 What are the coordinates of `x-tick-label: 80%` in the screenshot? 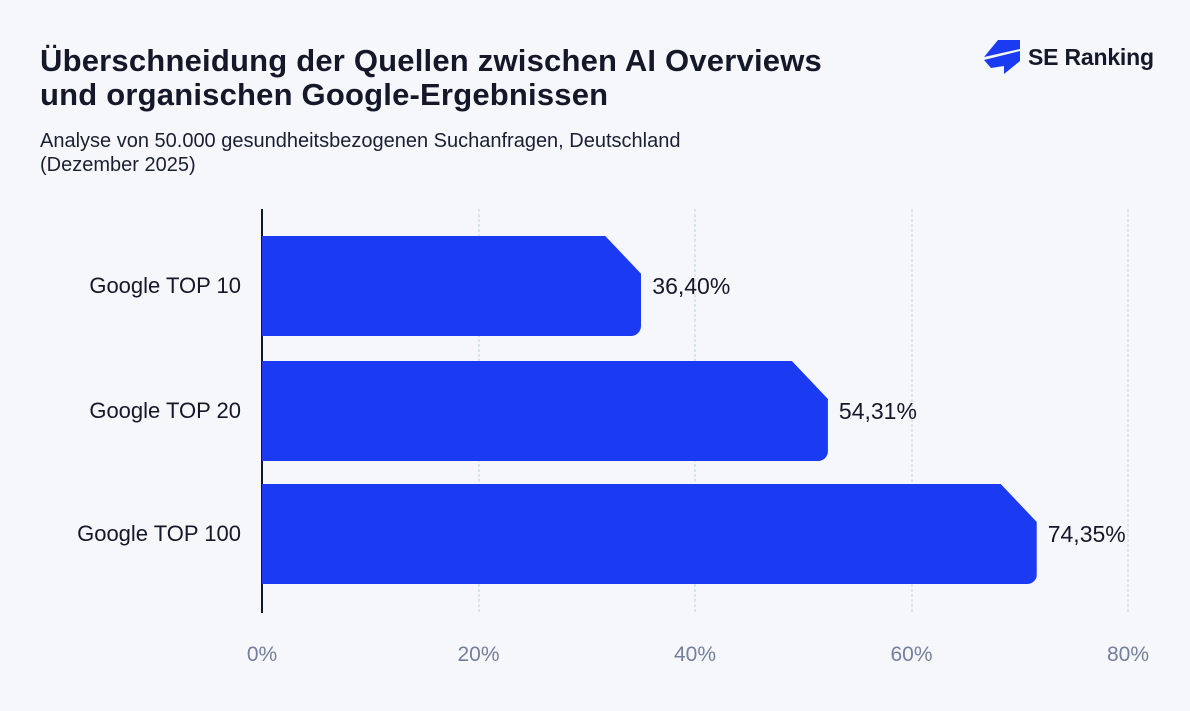 It's located at (1128, 654).